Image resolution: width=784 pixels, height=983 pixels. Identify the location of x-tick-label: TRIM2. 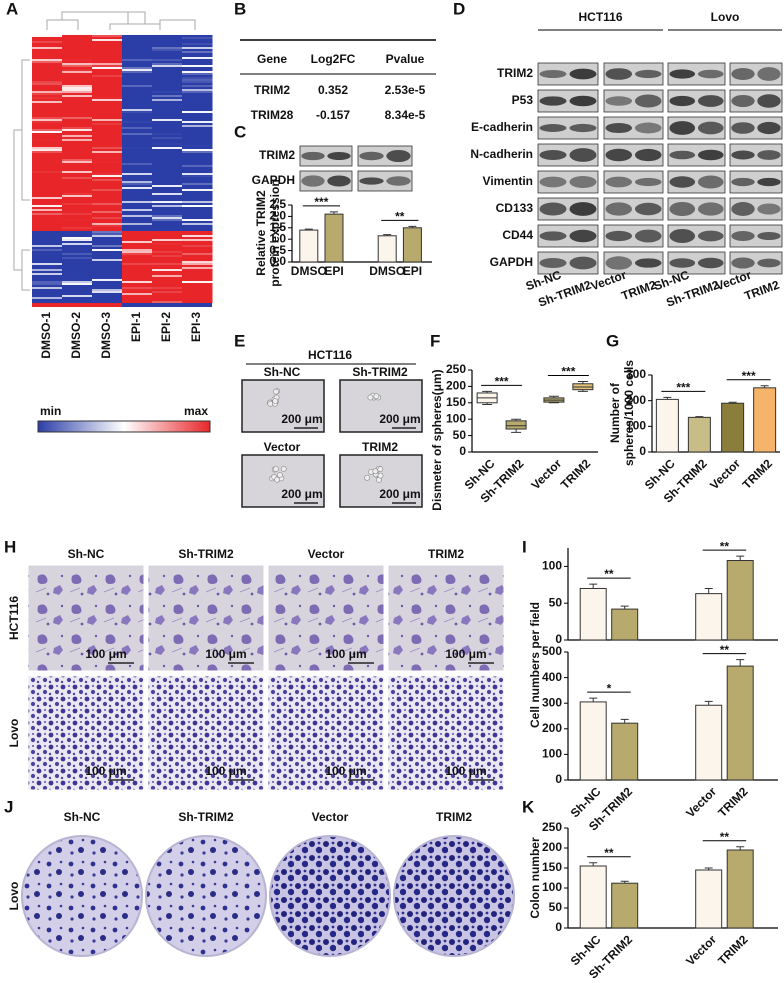
(758, 474).